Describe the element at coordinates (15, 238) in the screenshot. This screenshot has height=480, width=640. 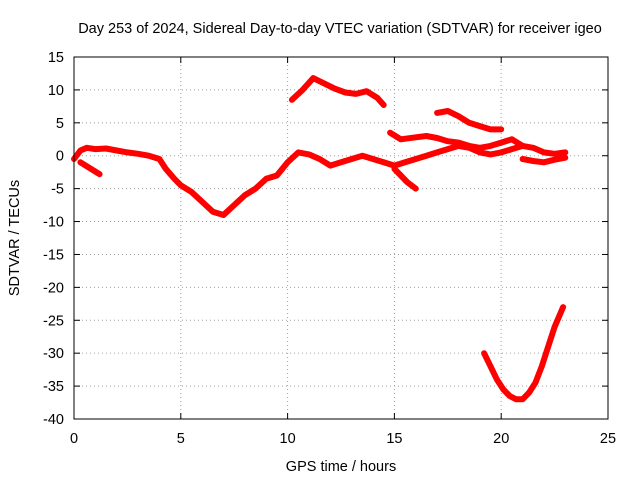
I see `y-axis-label: SDTVAR / TECUs` at that location.